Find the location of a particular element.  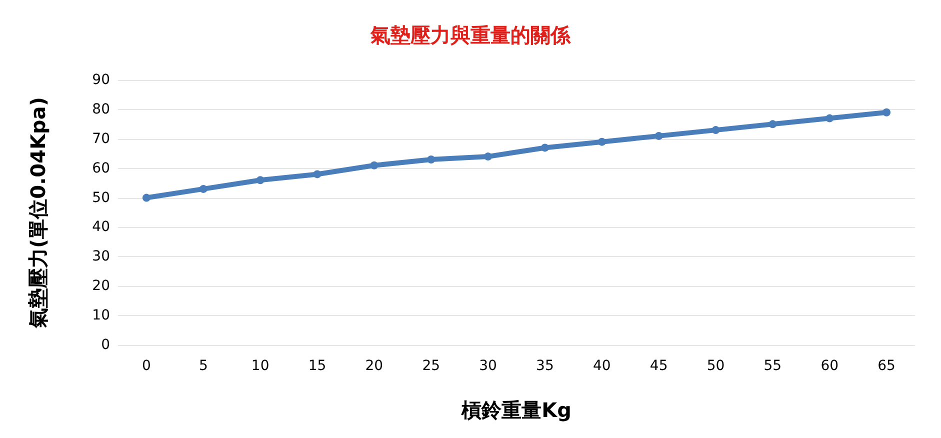

y-tick-label: 70 is located at coordinates (101, 138).